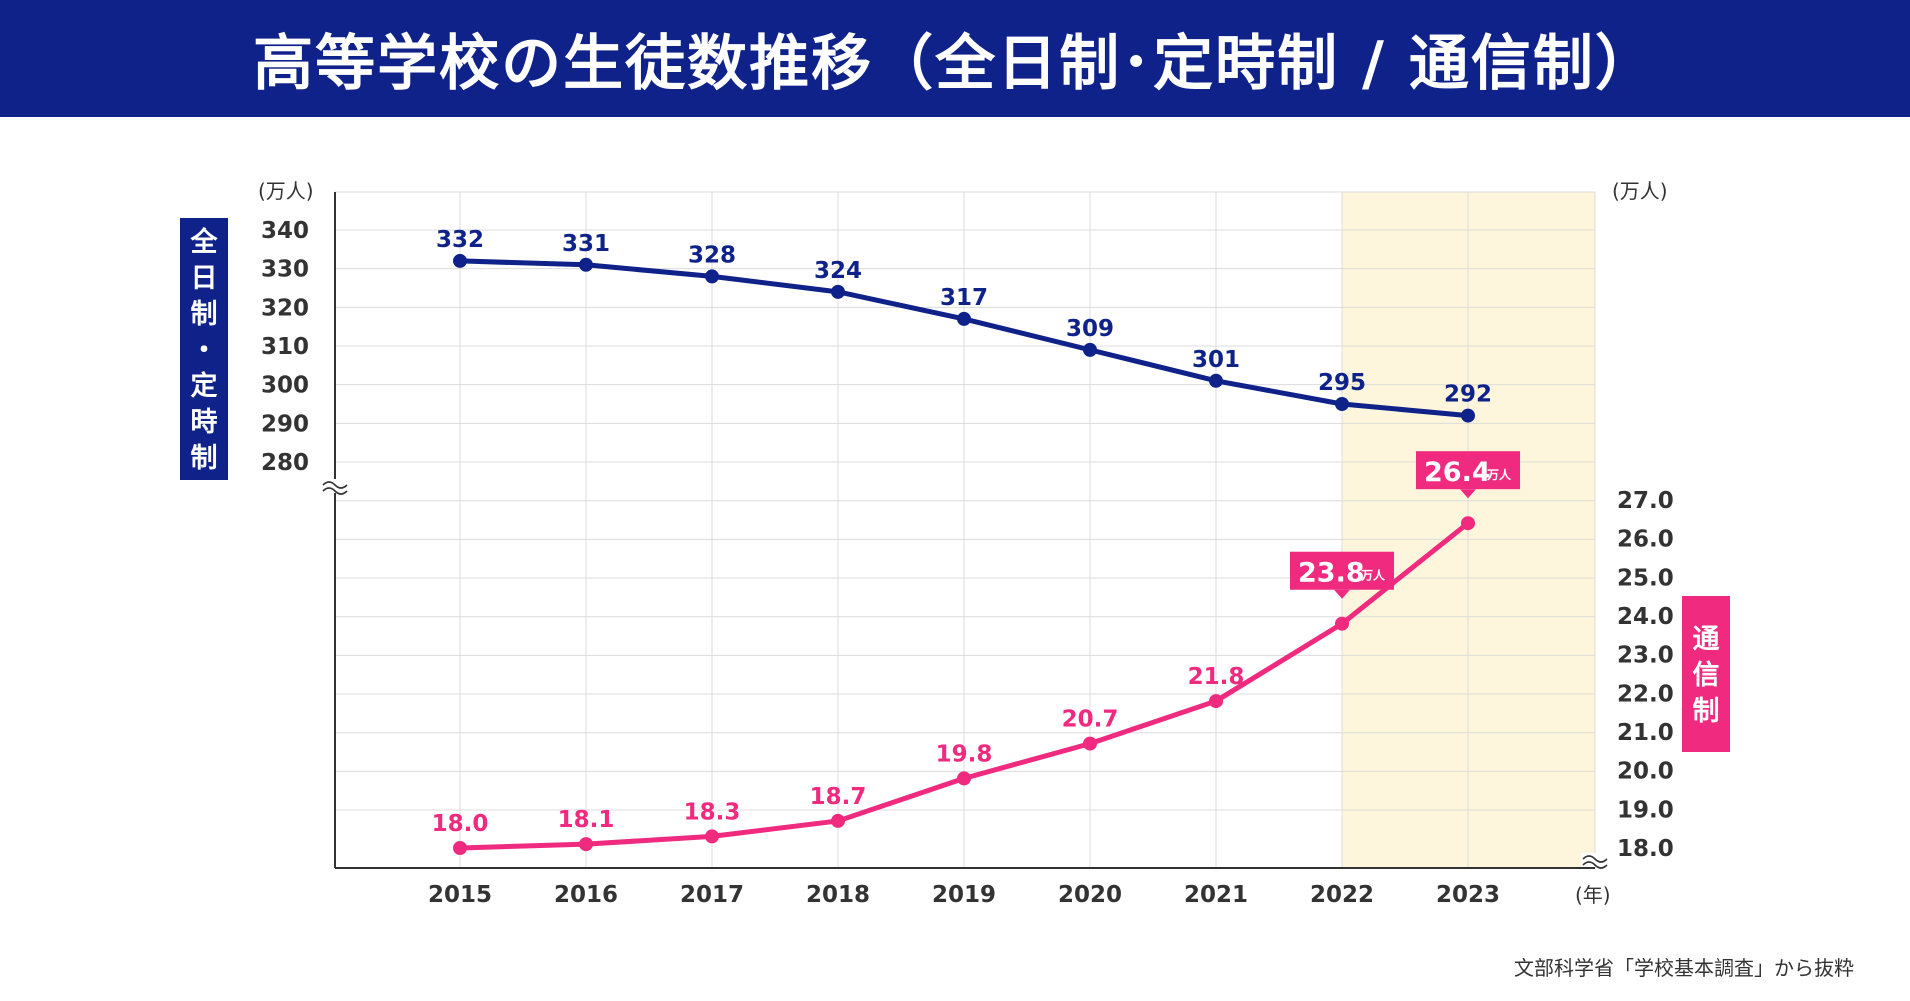 This screenshot has width=1910, height=1001. Describe the element at coordinates (1216, 895) in the screenshot. I see `x-tick-label: 2021` at that location.